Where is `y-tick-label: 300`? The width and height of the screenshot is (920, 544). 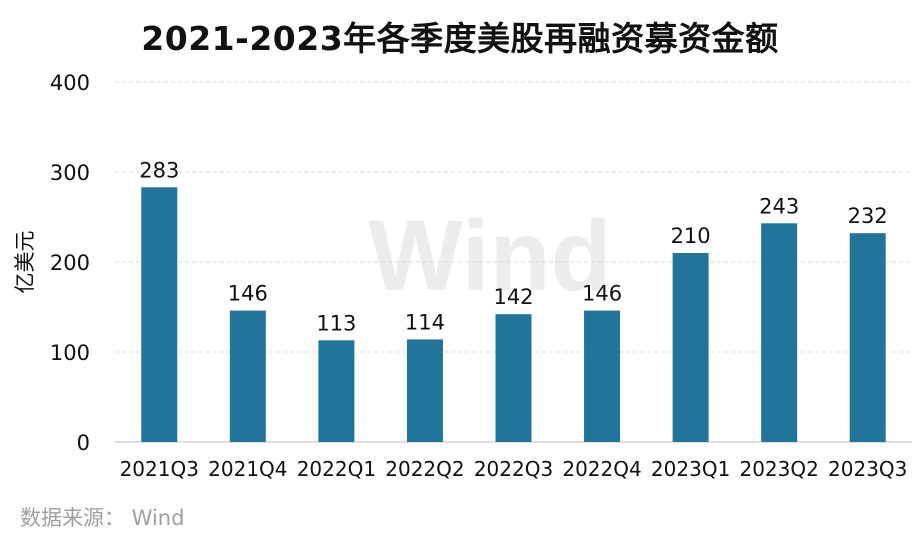 y-tick-label: 300 is located at coordinates (70, 173).